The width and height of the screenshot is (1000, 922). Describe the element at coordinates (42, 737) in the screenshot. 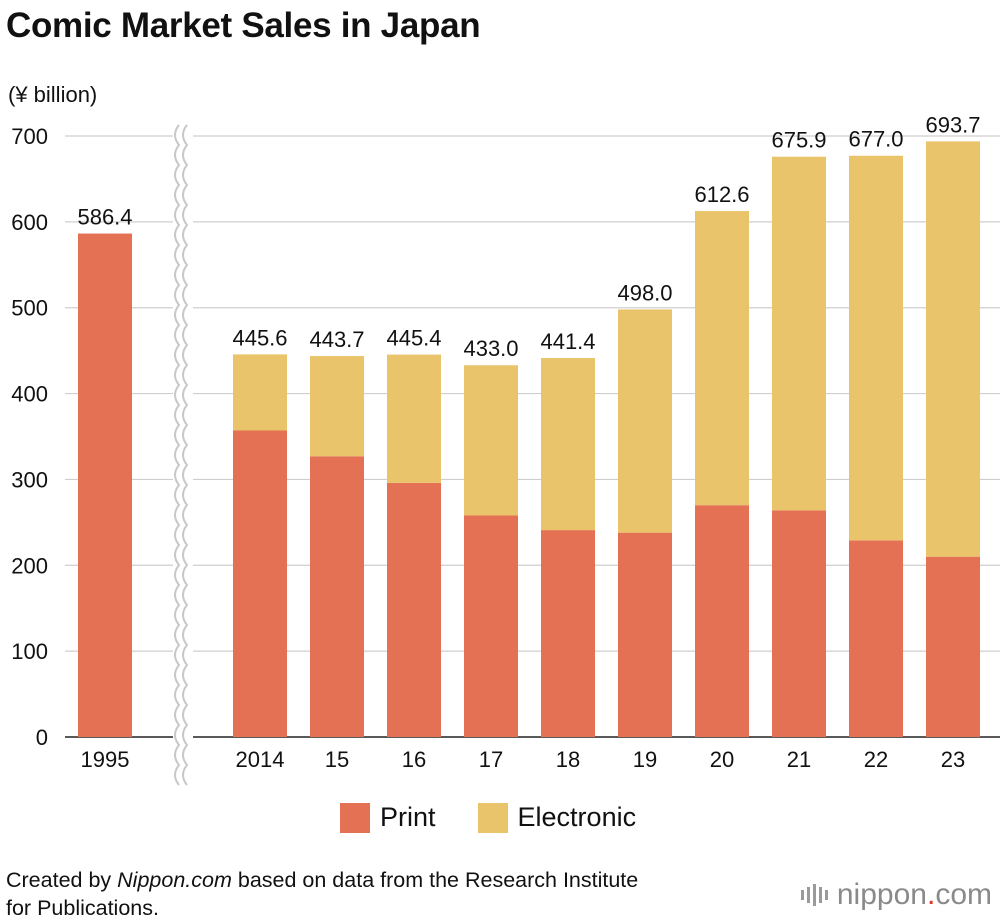

I see `y-tick-label-0: 0` at that location.